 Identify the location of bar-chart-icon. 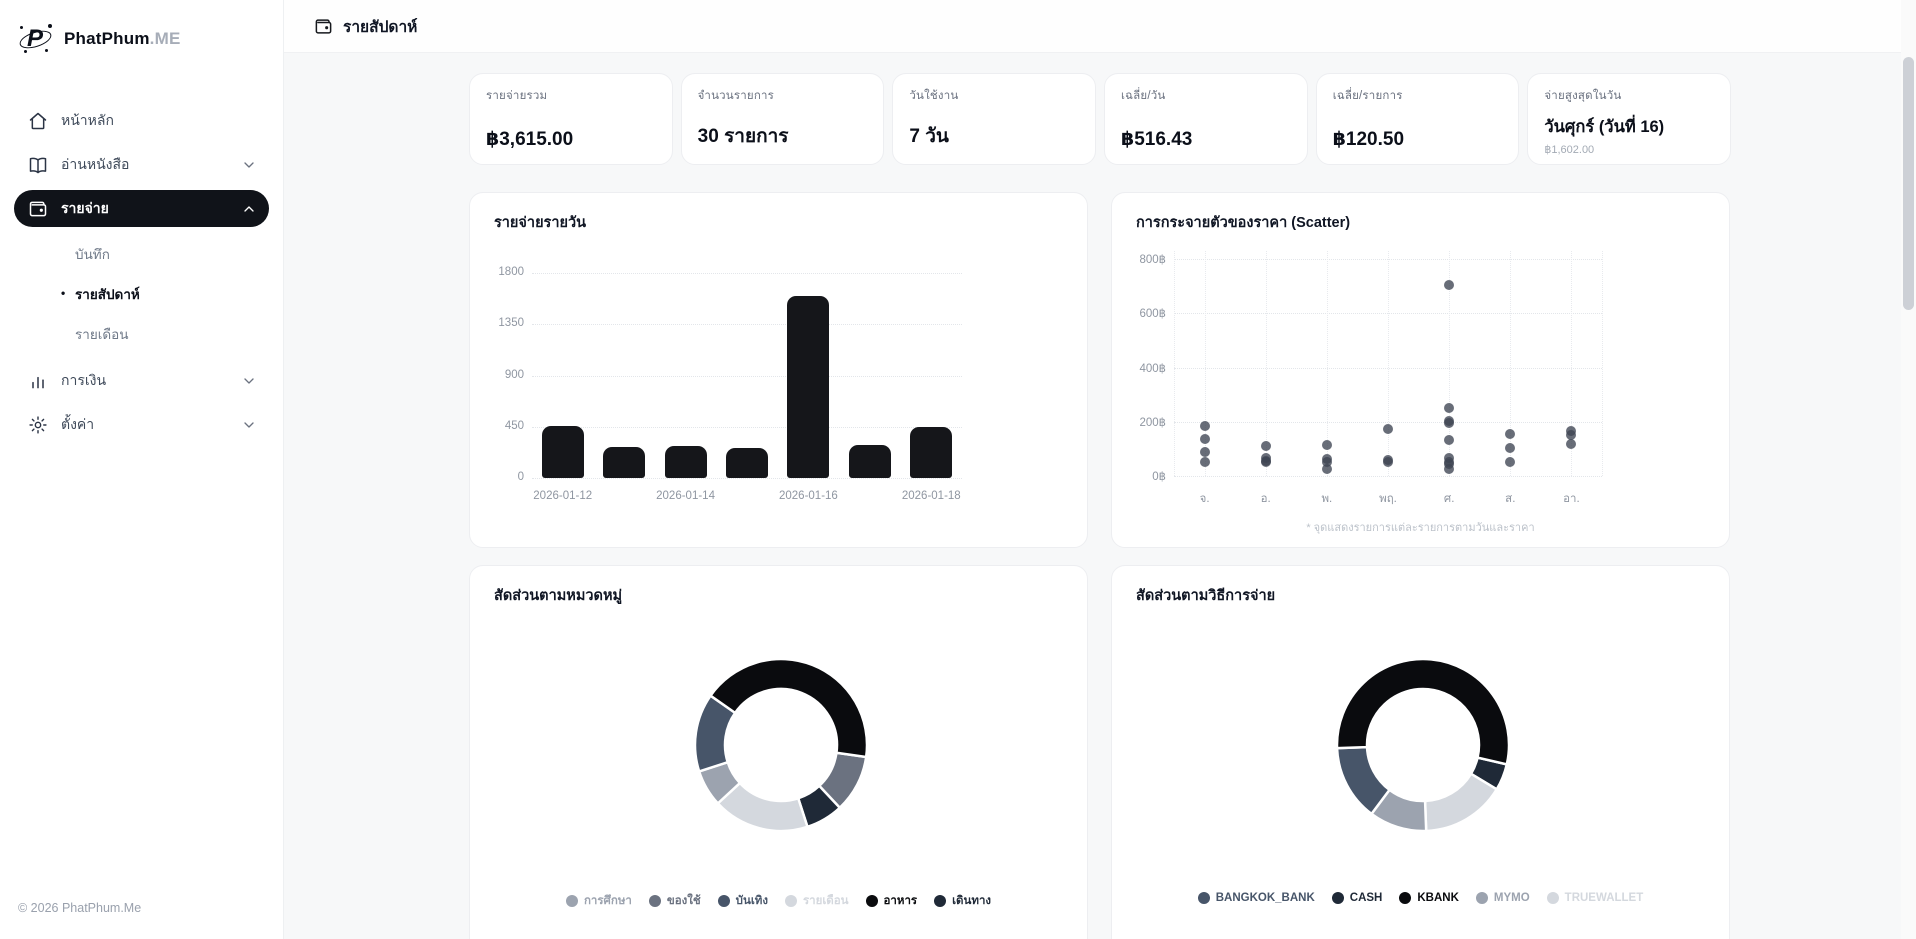
(38, 381).